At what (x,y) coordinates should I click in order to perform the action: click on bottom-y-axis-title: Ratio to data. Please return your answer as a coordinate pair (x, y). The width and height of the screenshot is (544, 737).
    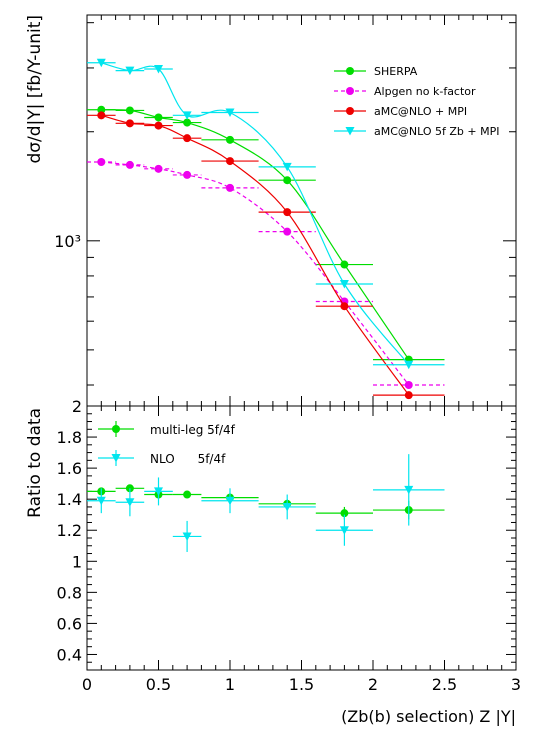
    Looking at the image, I should click on (35, 463).